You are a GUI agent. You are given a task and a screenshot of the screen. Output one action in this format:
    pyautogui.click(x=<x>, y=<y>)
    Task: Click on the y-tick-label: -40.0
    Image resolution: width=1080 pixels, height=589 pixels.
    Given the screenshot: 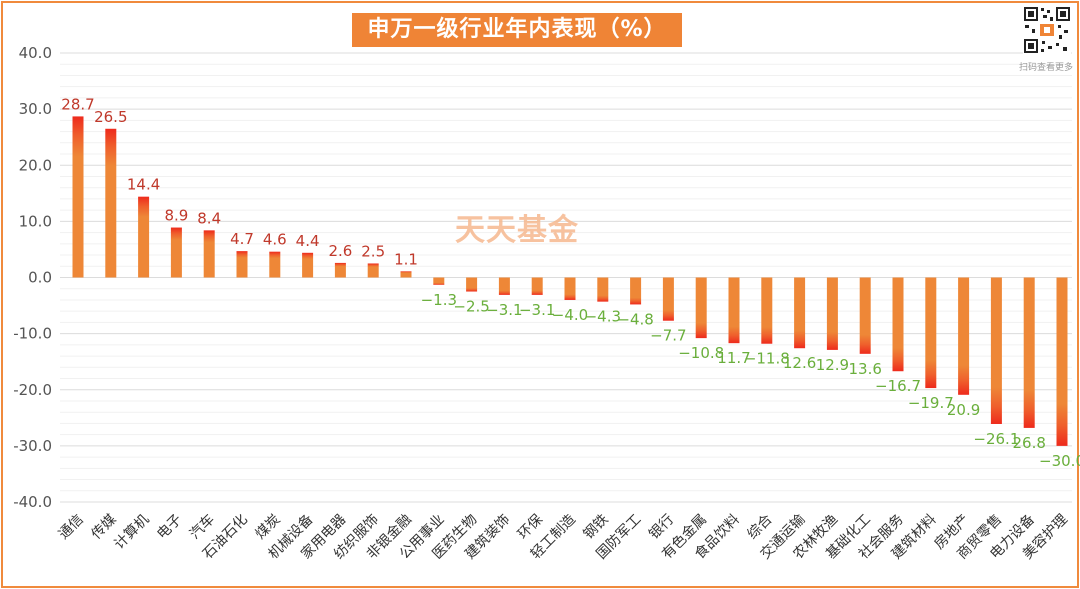 What is the action you would take?
    pyautogui.click(x=32, y=502)
    